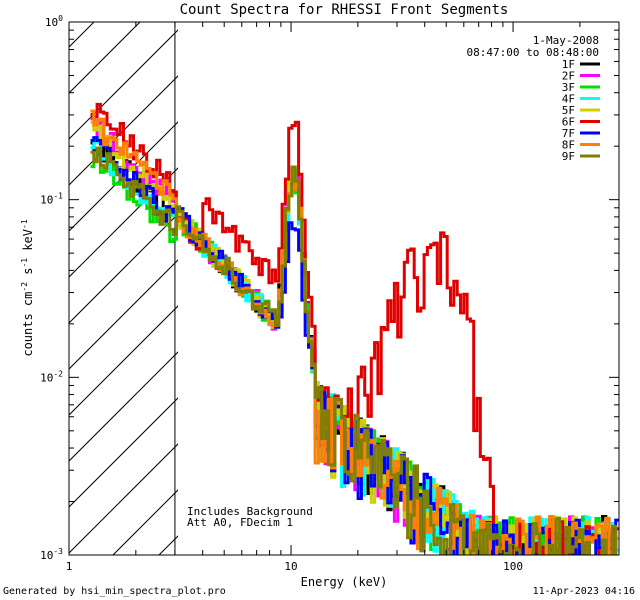 The height and width of the screenshot is (600, 640). Describe the element at coordinates (566, 40) in the screenshot. I see `date-label: 1-May-2008` at that location.